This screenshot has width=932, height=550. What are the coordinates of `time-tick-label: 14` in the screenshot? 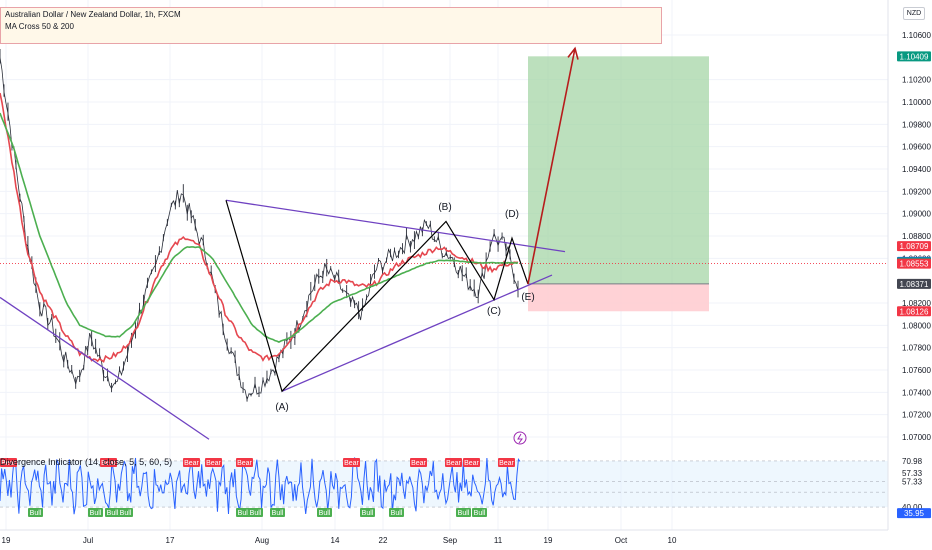 It's located at (335, 540).